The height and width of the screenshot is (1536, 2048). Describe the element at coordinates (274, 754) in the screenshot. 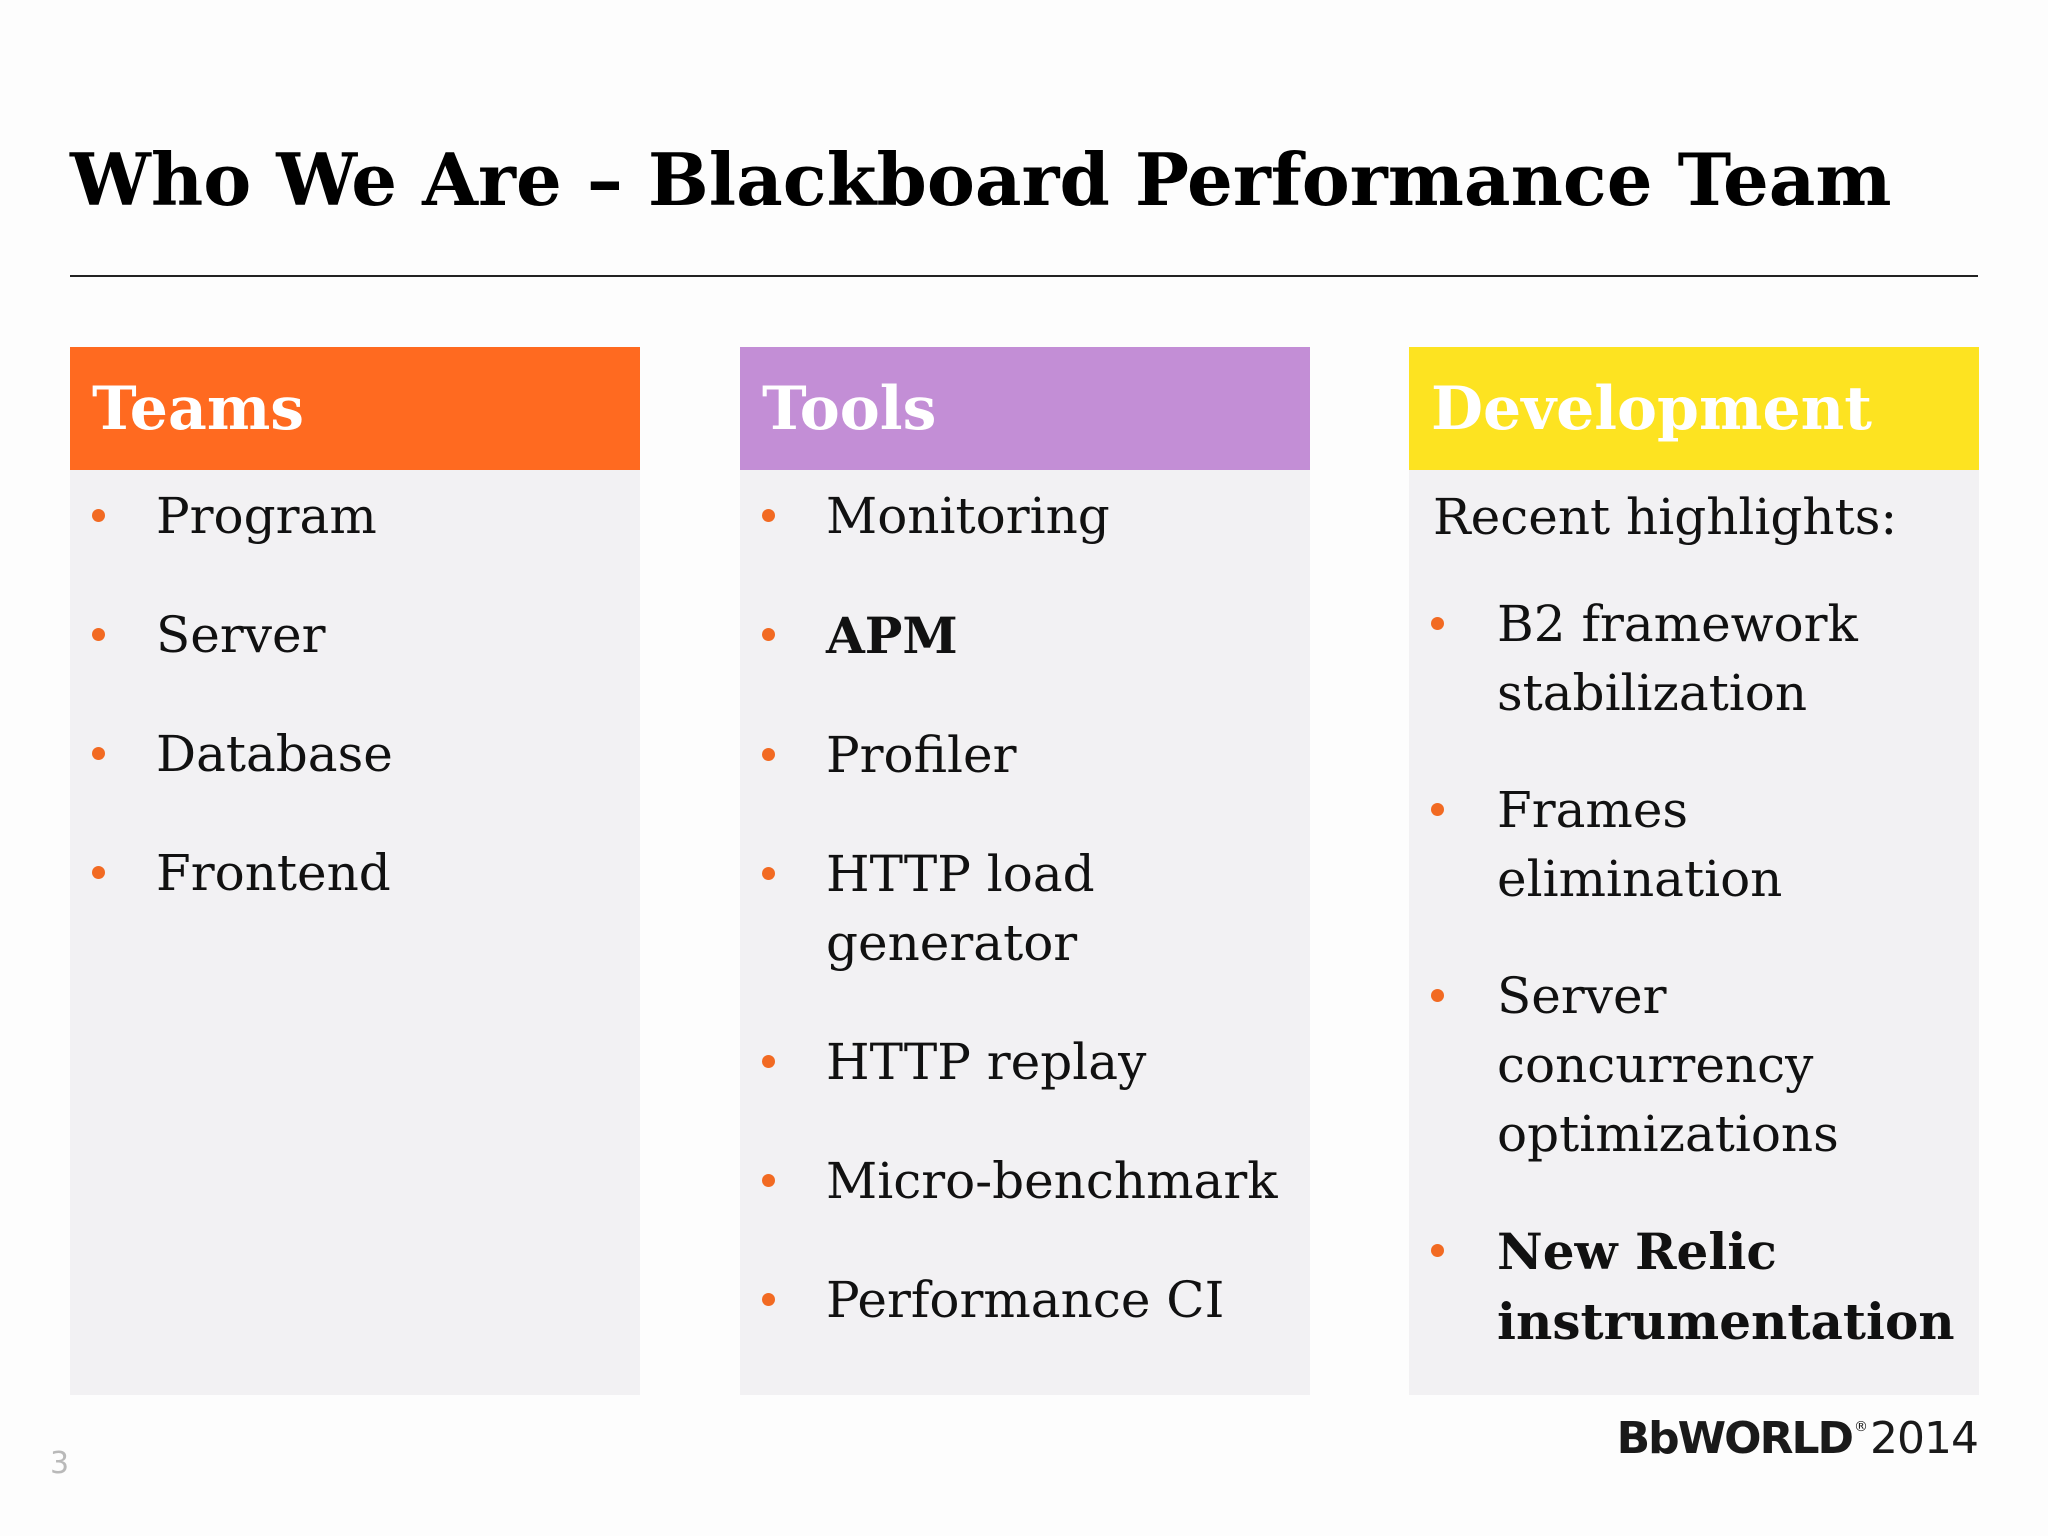

I see `list-item-label: Database` at that location.